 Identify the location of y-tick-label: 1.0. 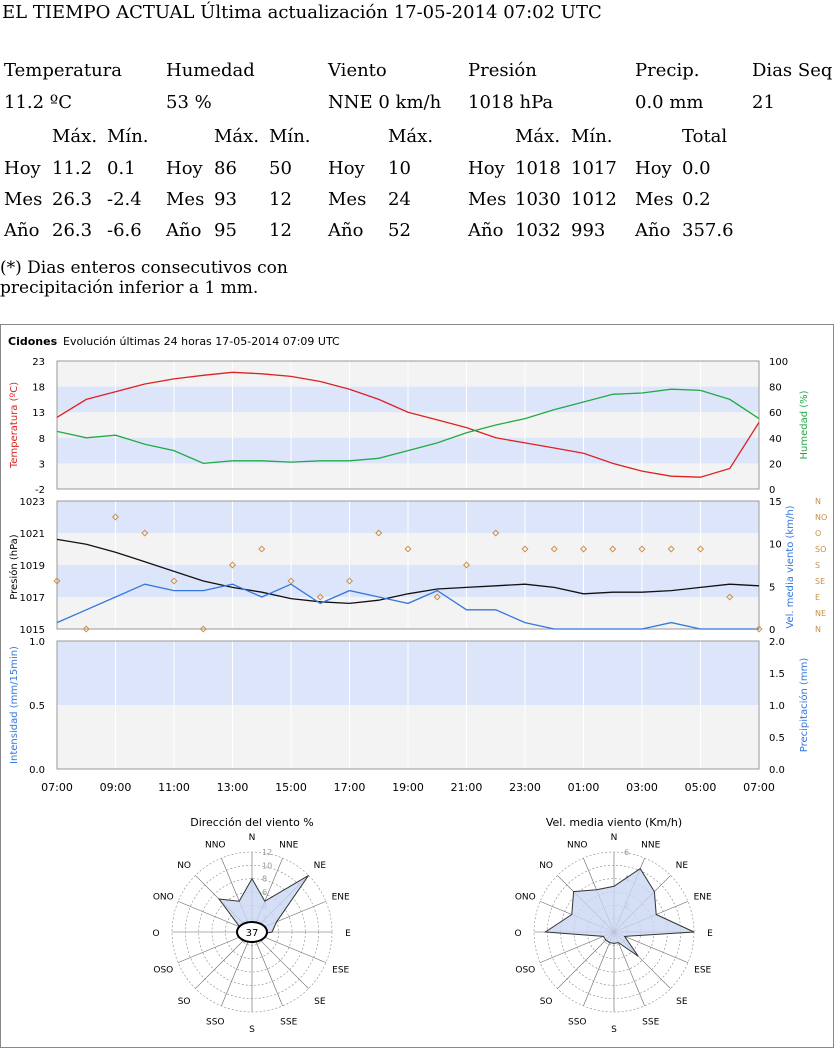
(37, 642).